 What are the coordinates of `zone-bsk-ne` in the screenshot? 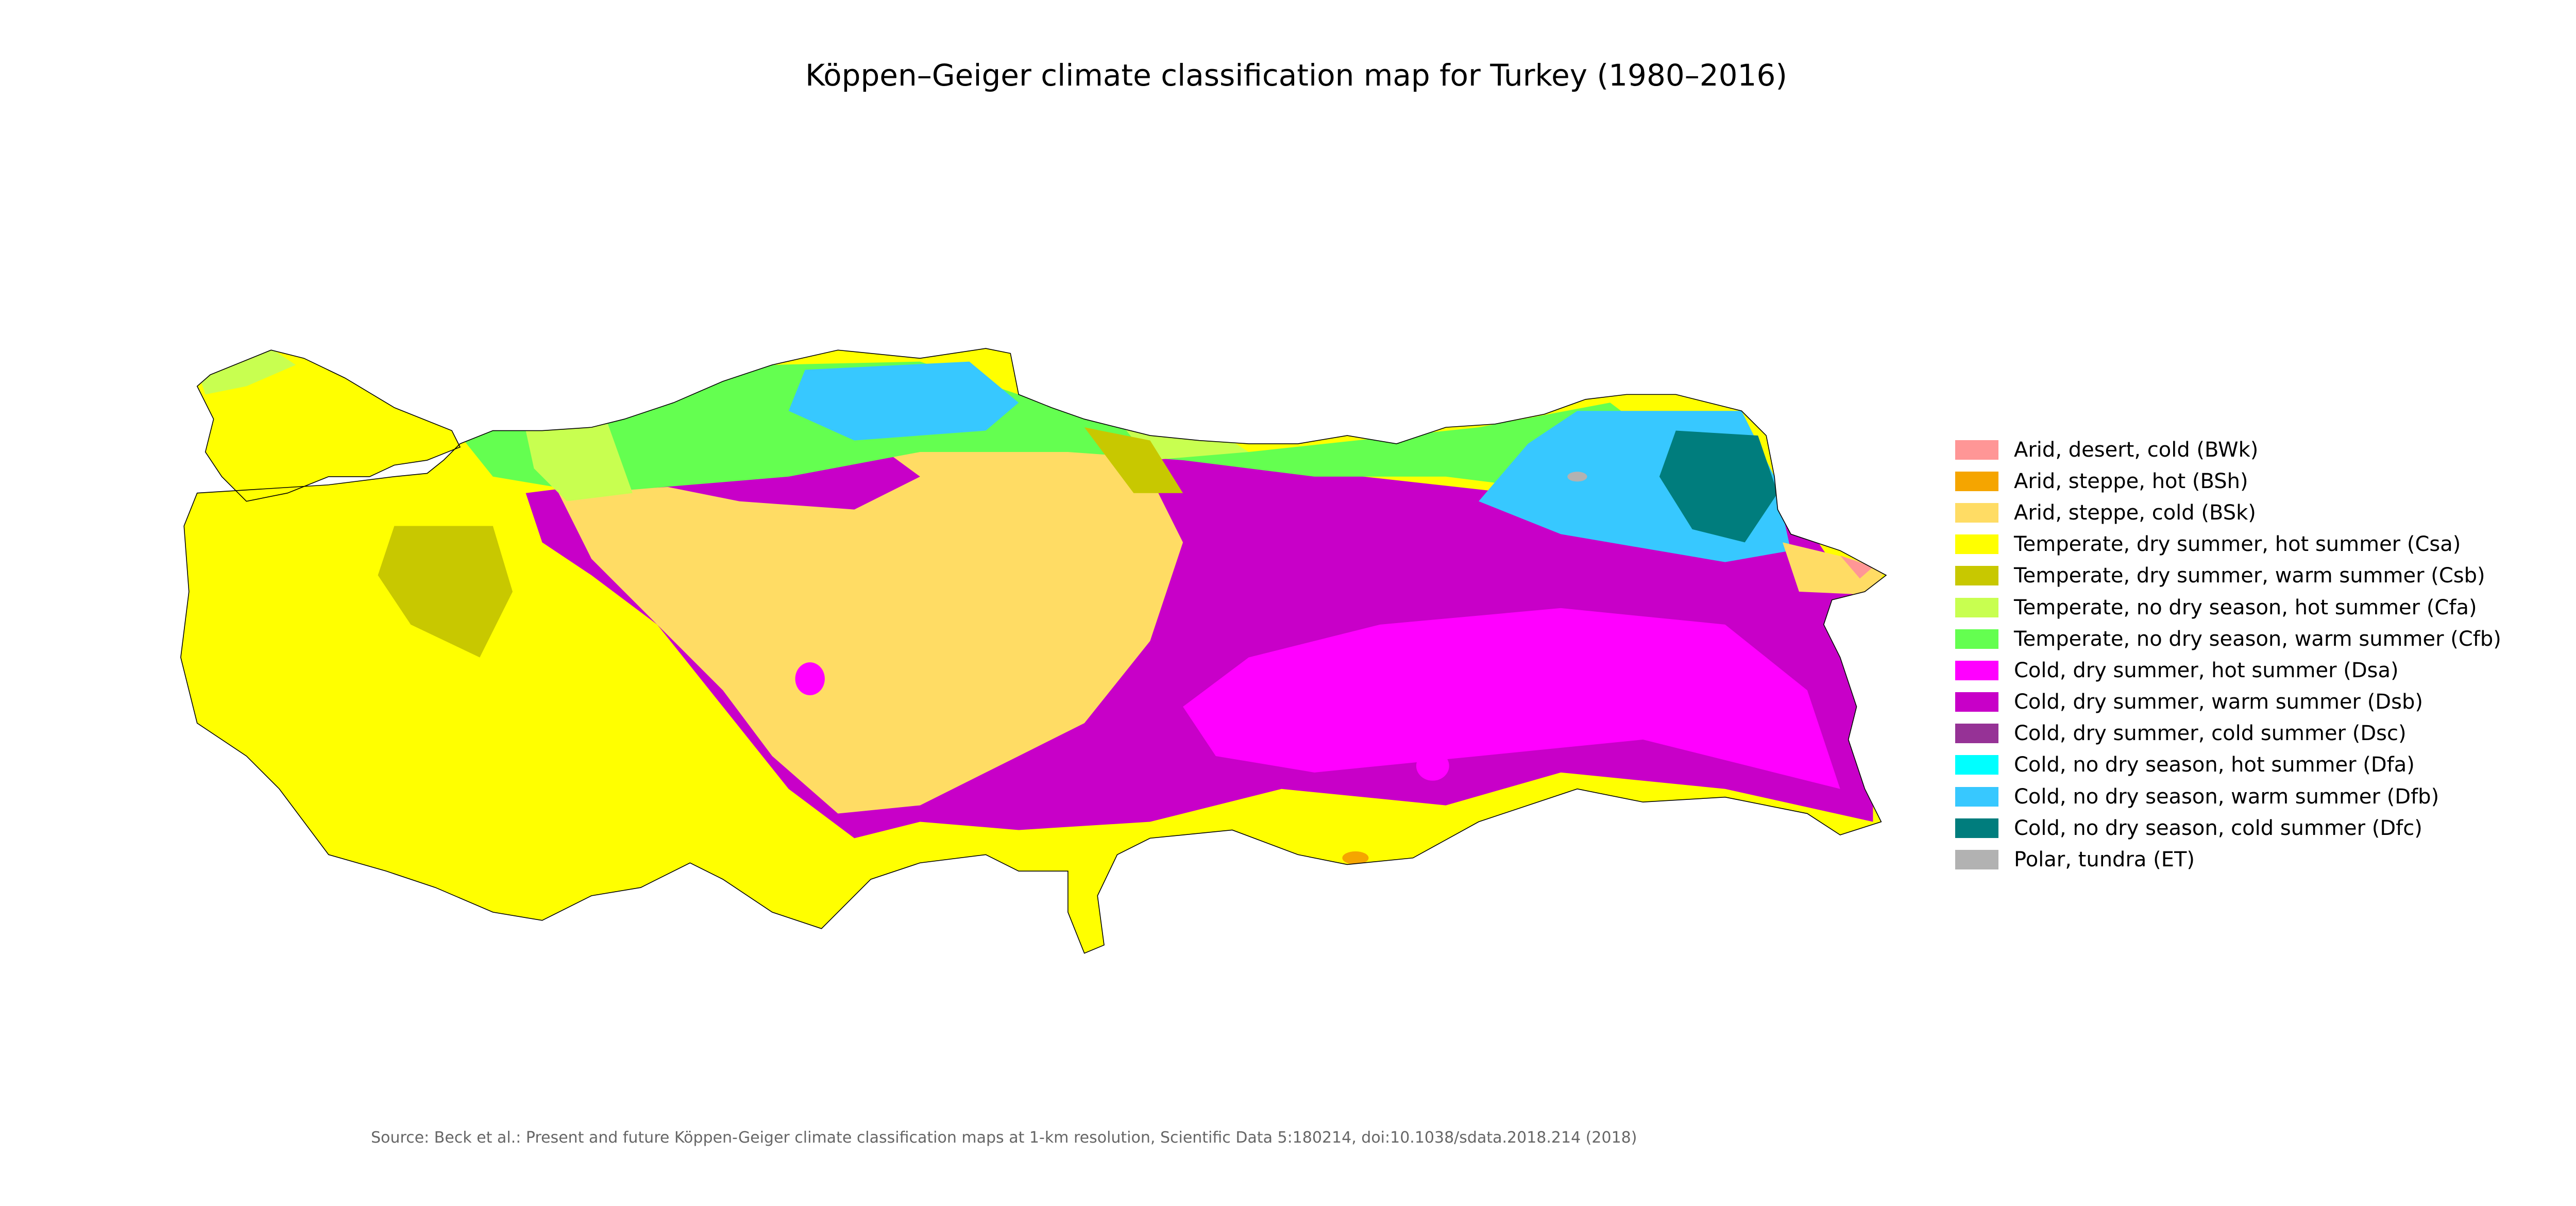 It's located at (1834, 568).